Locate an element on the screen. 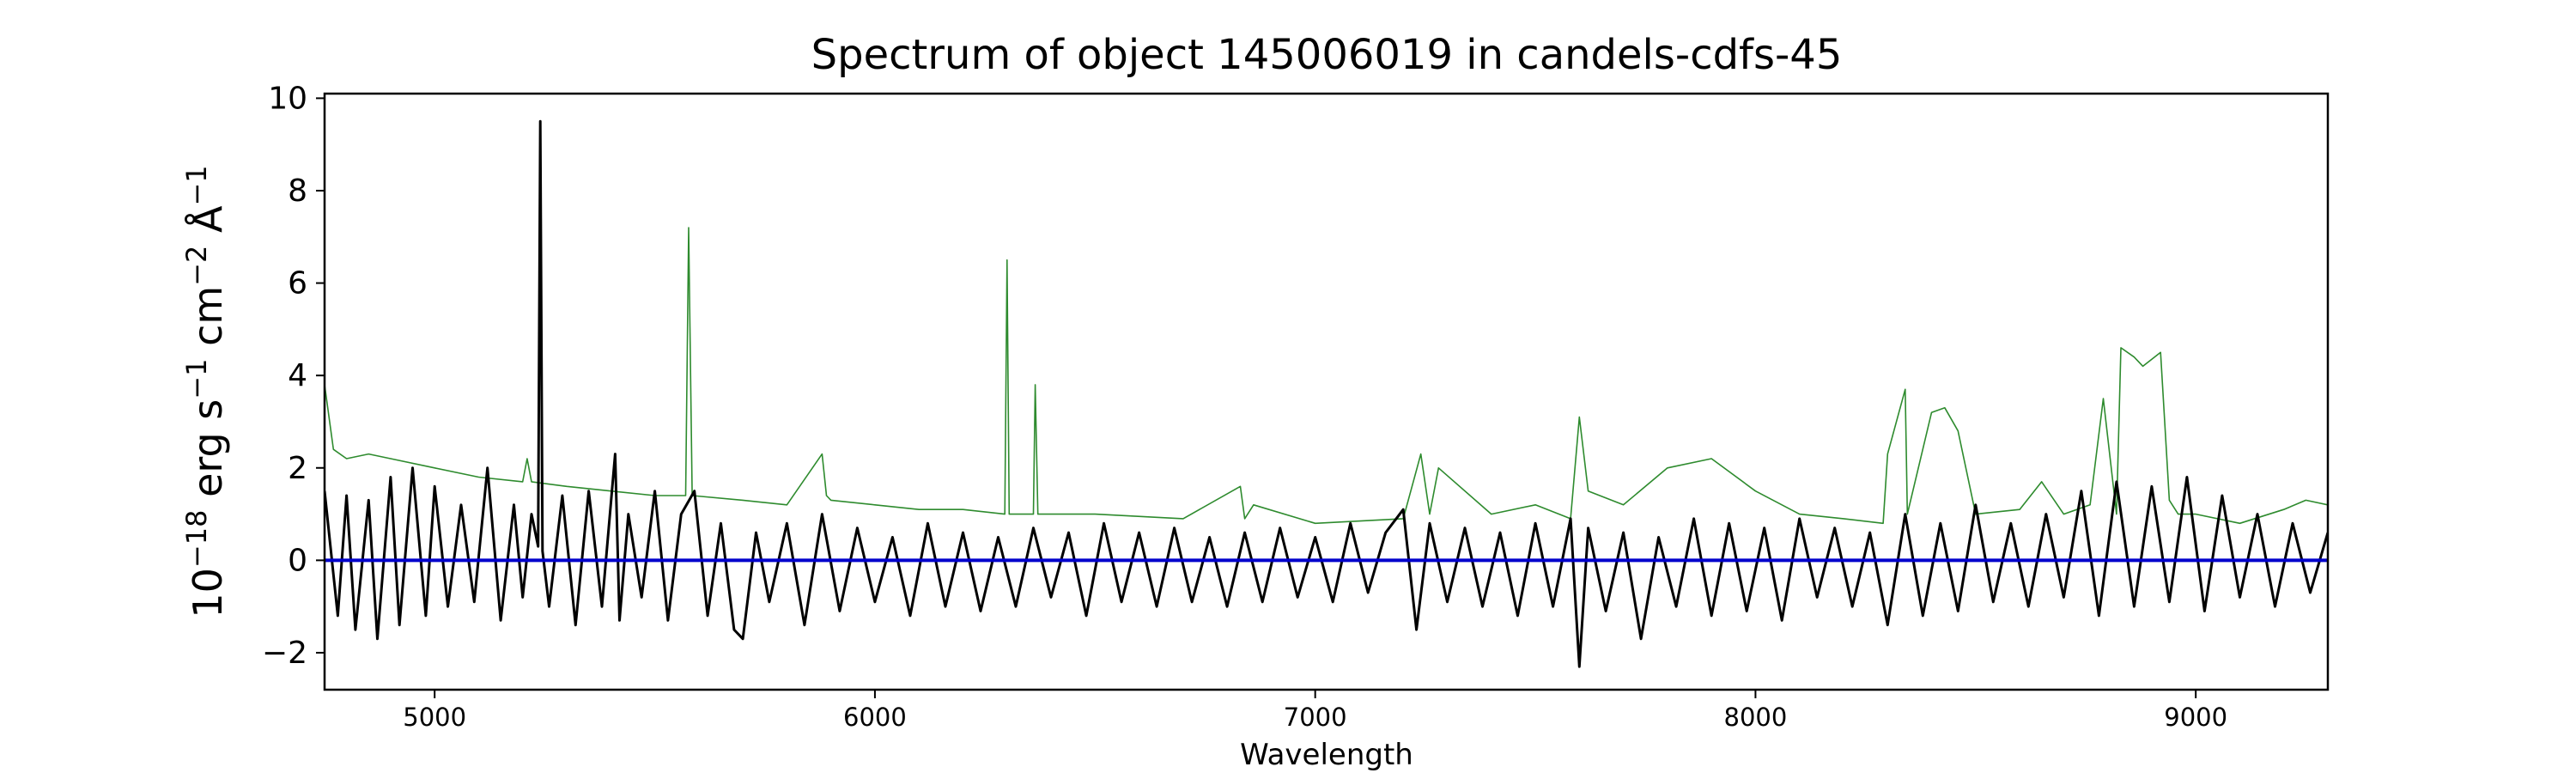 The image size is (2576, 773). x-axis-label: Wavelength is located at coordinates (1327, 755).